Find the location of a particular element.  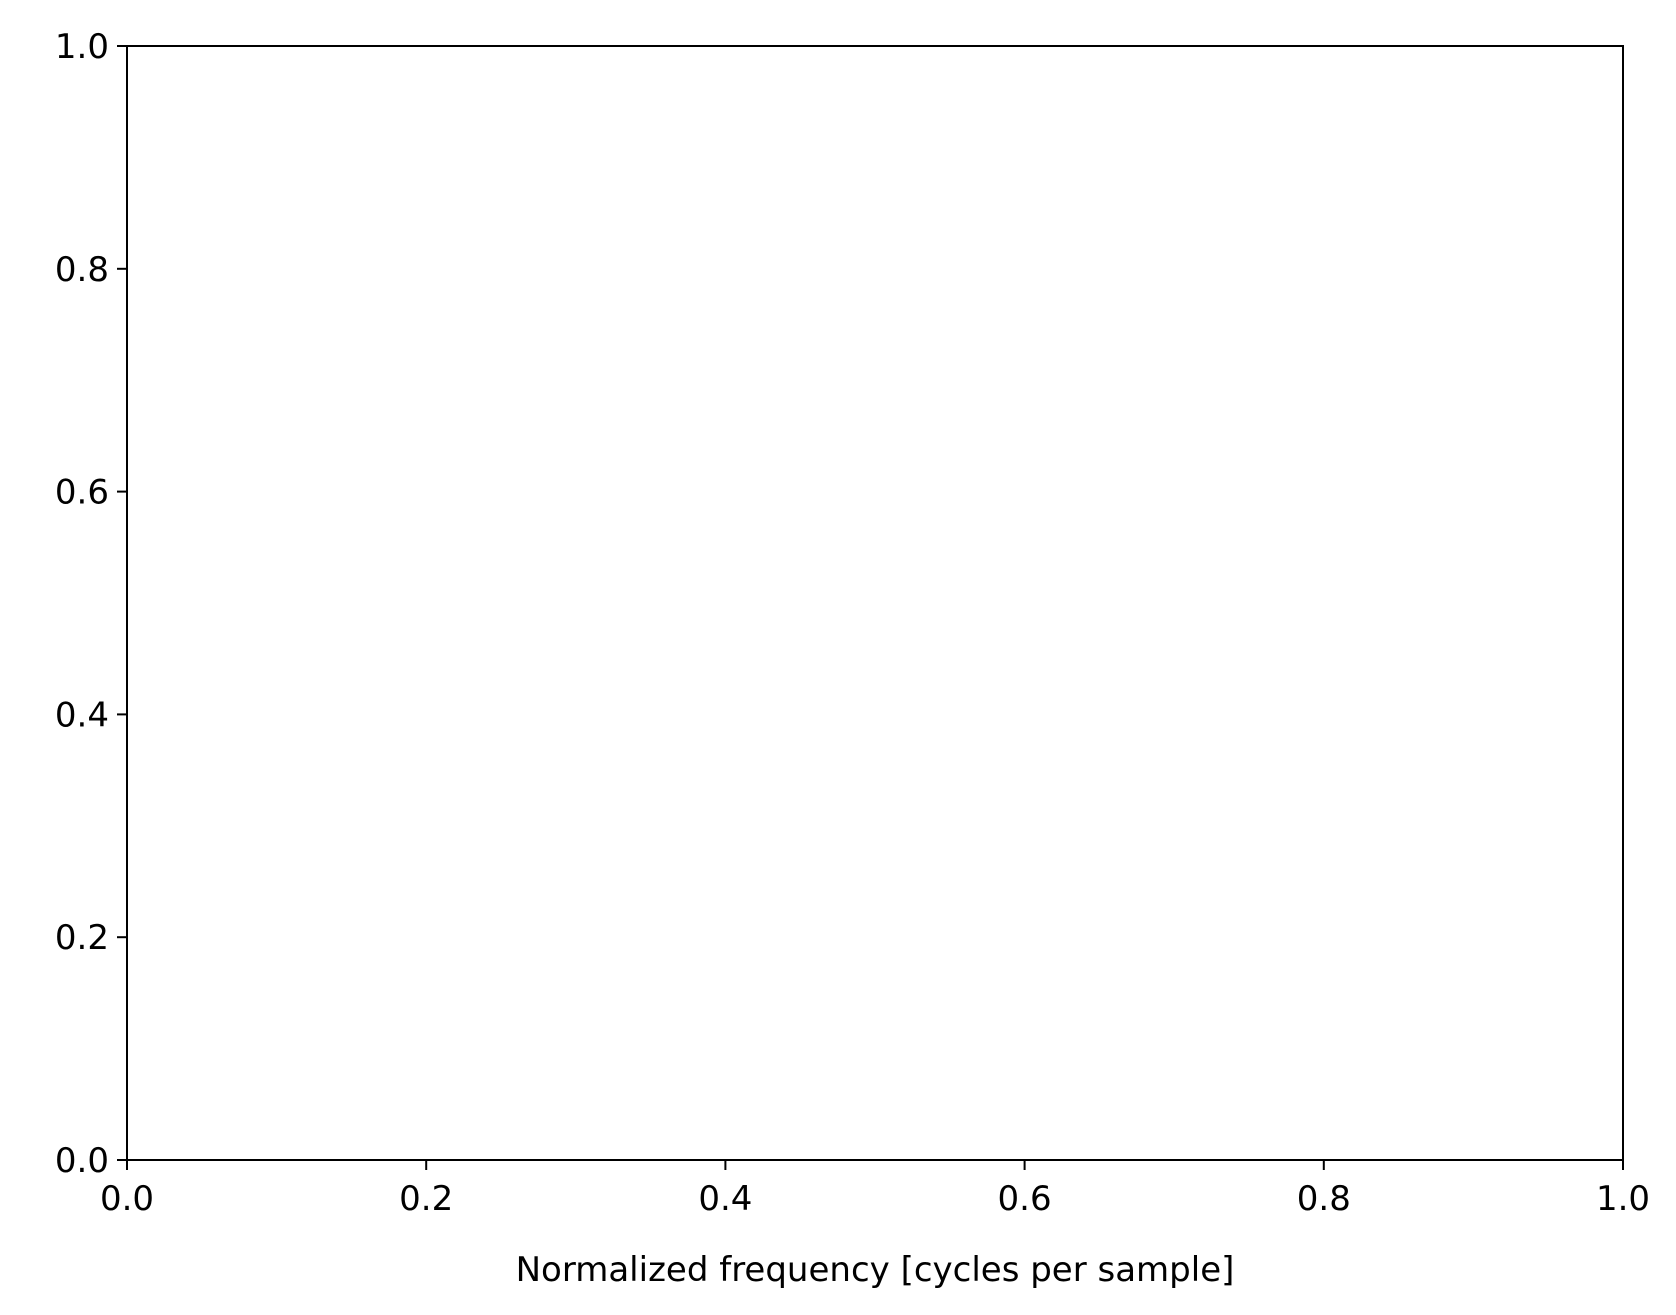

y-axis-ticks: 0.0 0.2 0.4 0.6 0.8 1.0 is located at coordinates (91, 604).